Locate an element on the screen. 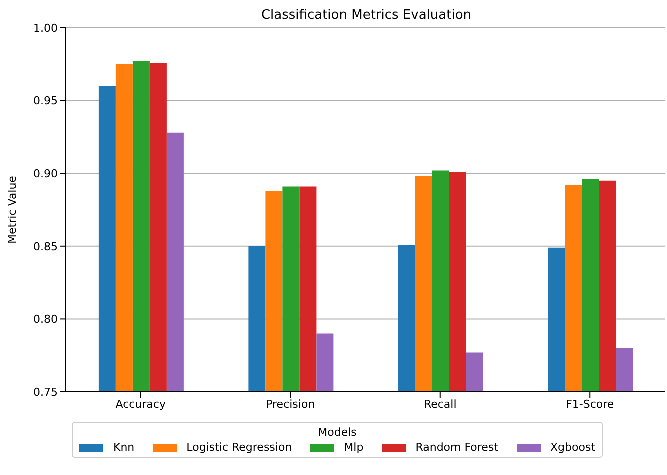  x-tick-label: F1-Score is located at coordinates (590, 404).